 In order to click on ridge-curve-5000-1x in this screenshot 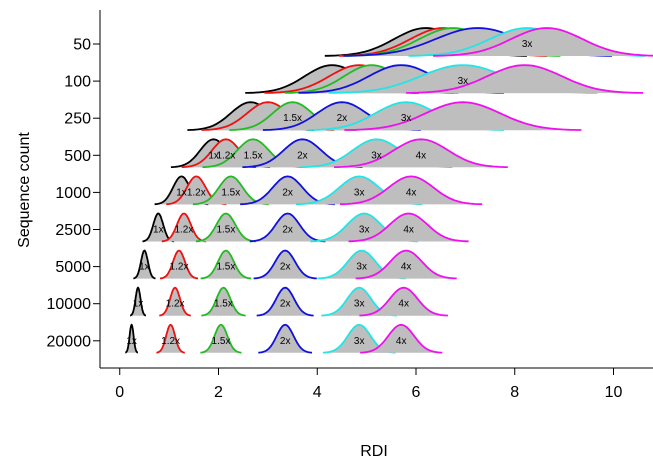, I will do `click(144, 264)`.